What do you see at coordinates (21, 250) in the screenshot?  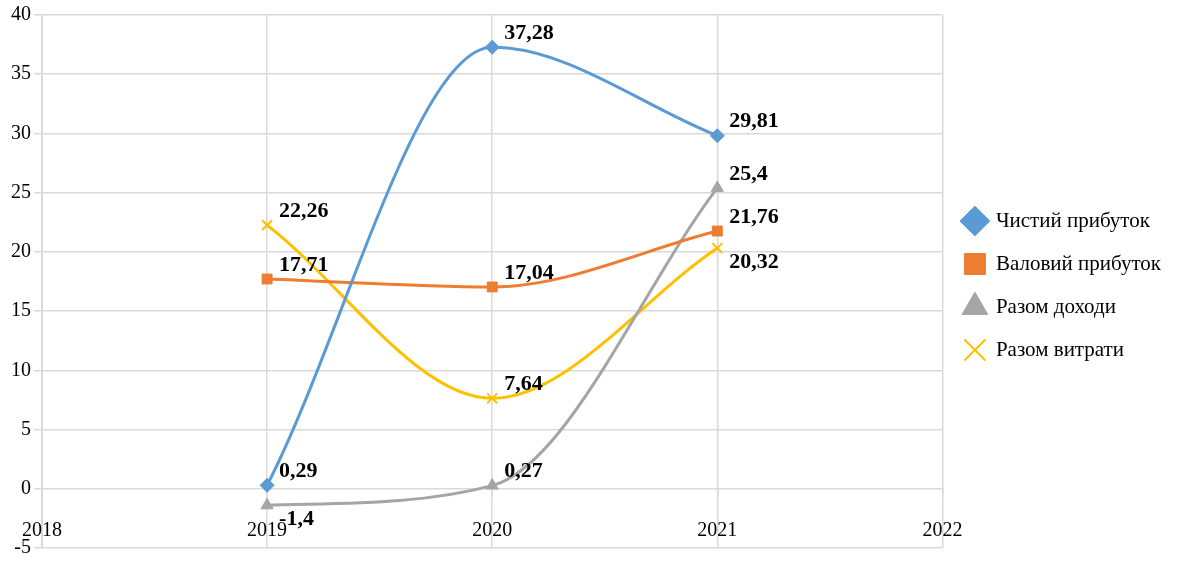 I see `y-tick-label: 20` at bounding box center [21, 250].